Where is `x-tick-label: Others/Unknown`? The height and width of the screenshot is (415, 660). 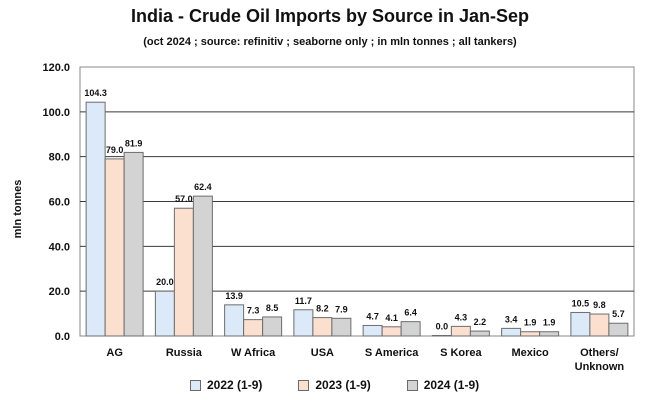
x-tick-label: Others/Unknown is located at coordinates (600, 360).